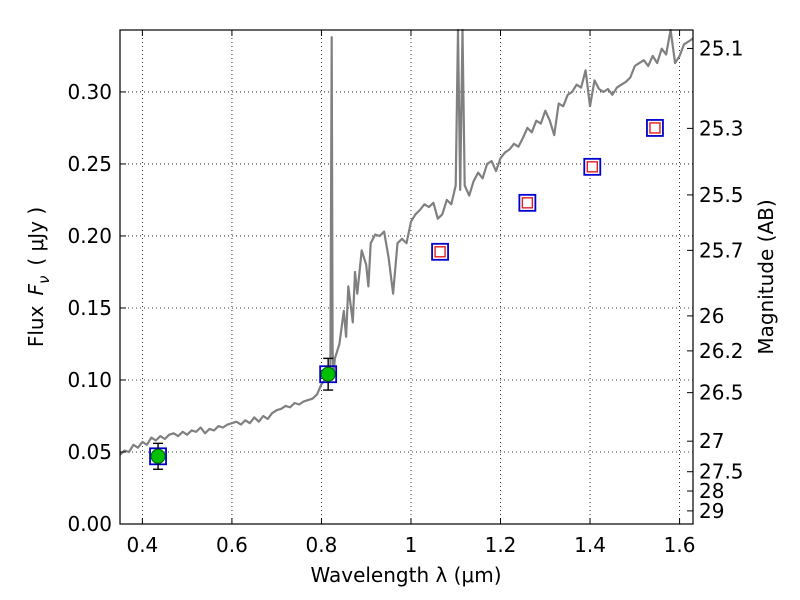  What do you see at coordinates (411, 545) in the screenshot?
I see `x-tick-label: 1` at bounding box center [411, 545].